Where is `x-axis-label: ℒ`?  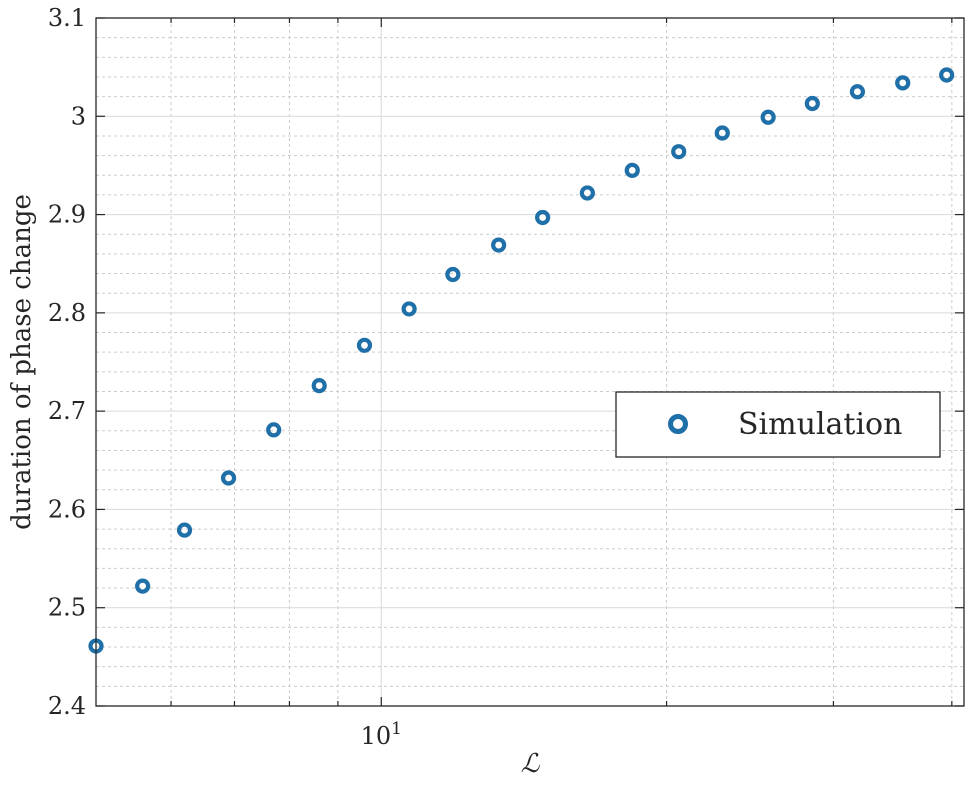 x-axis-label: ℒ is located at coordinates (531, 764).